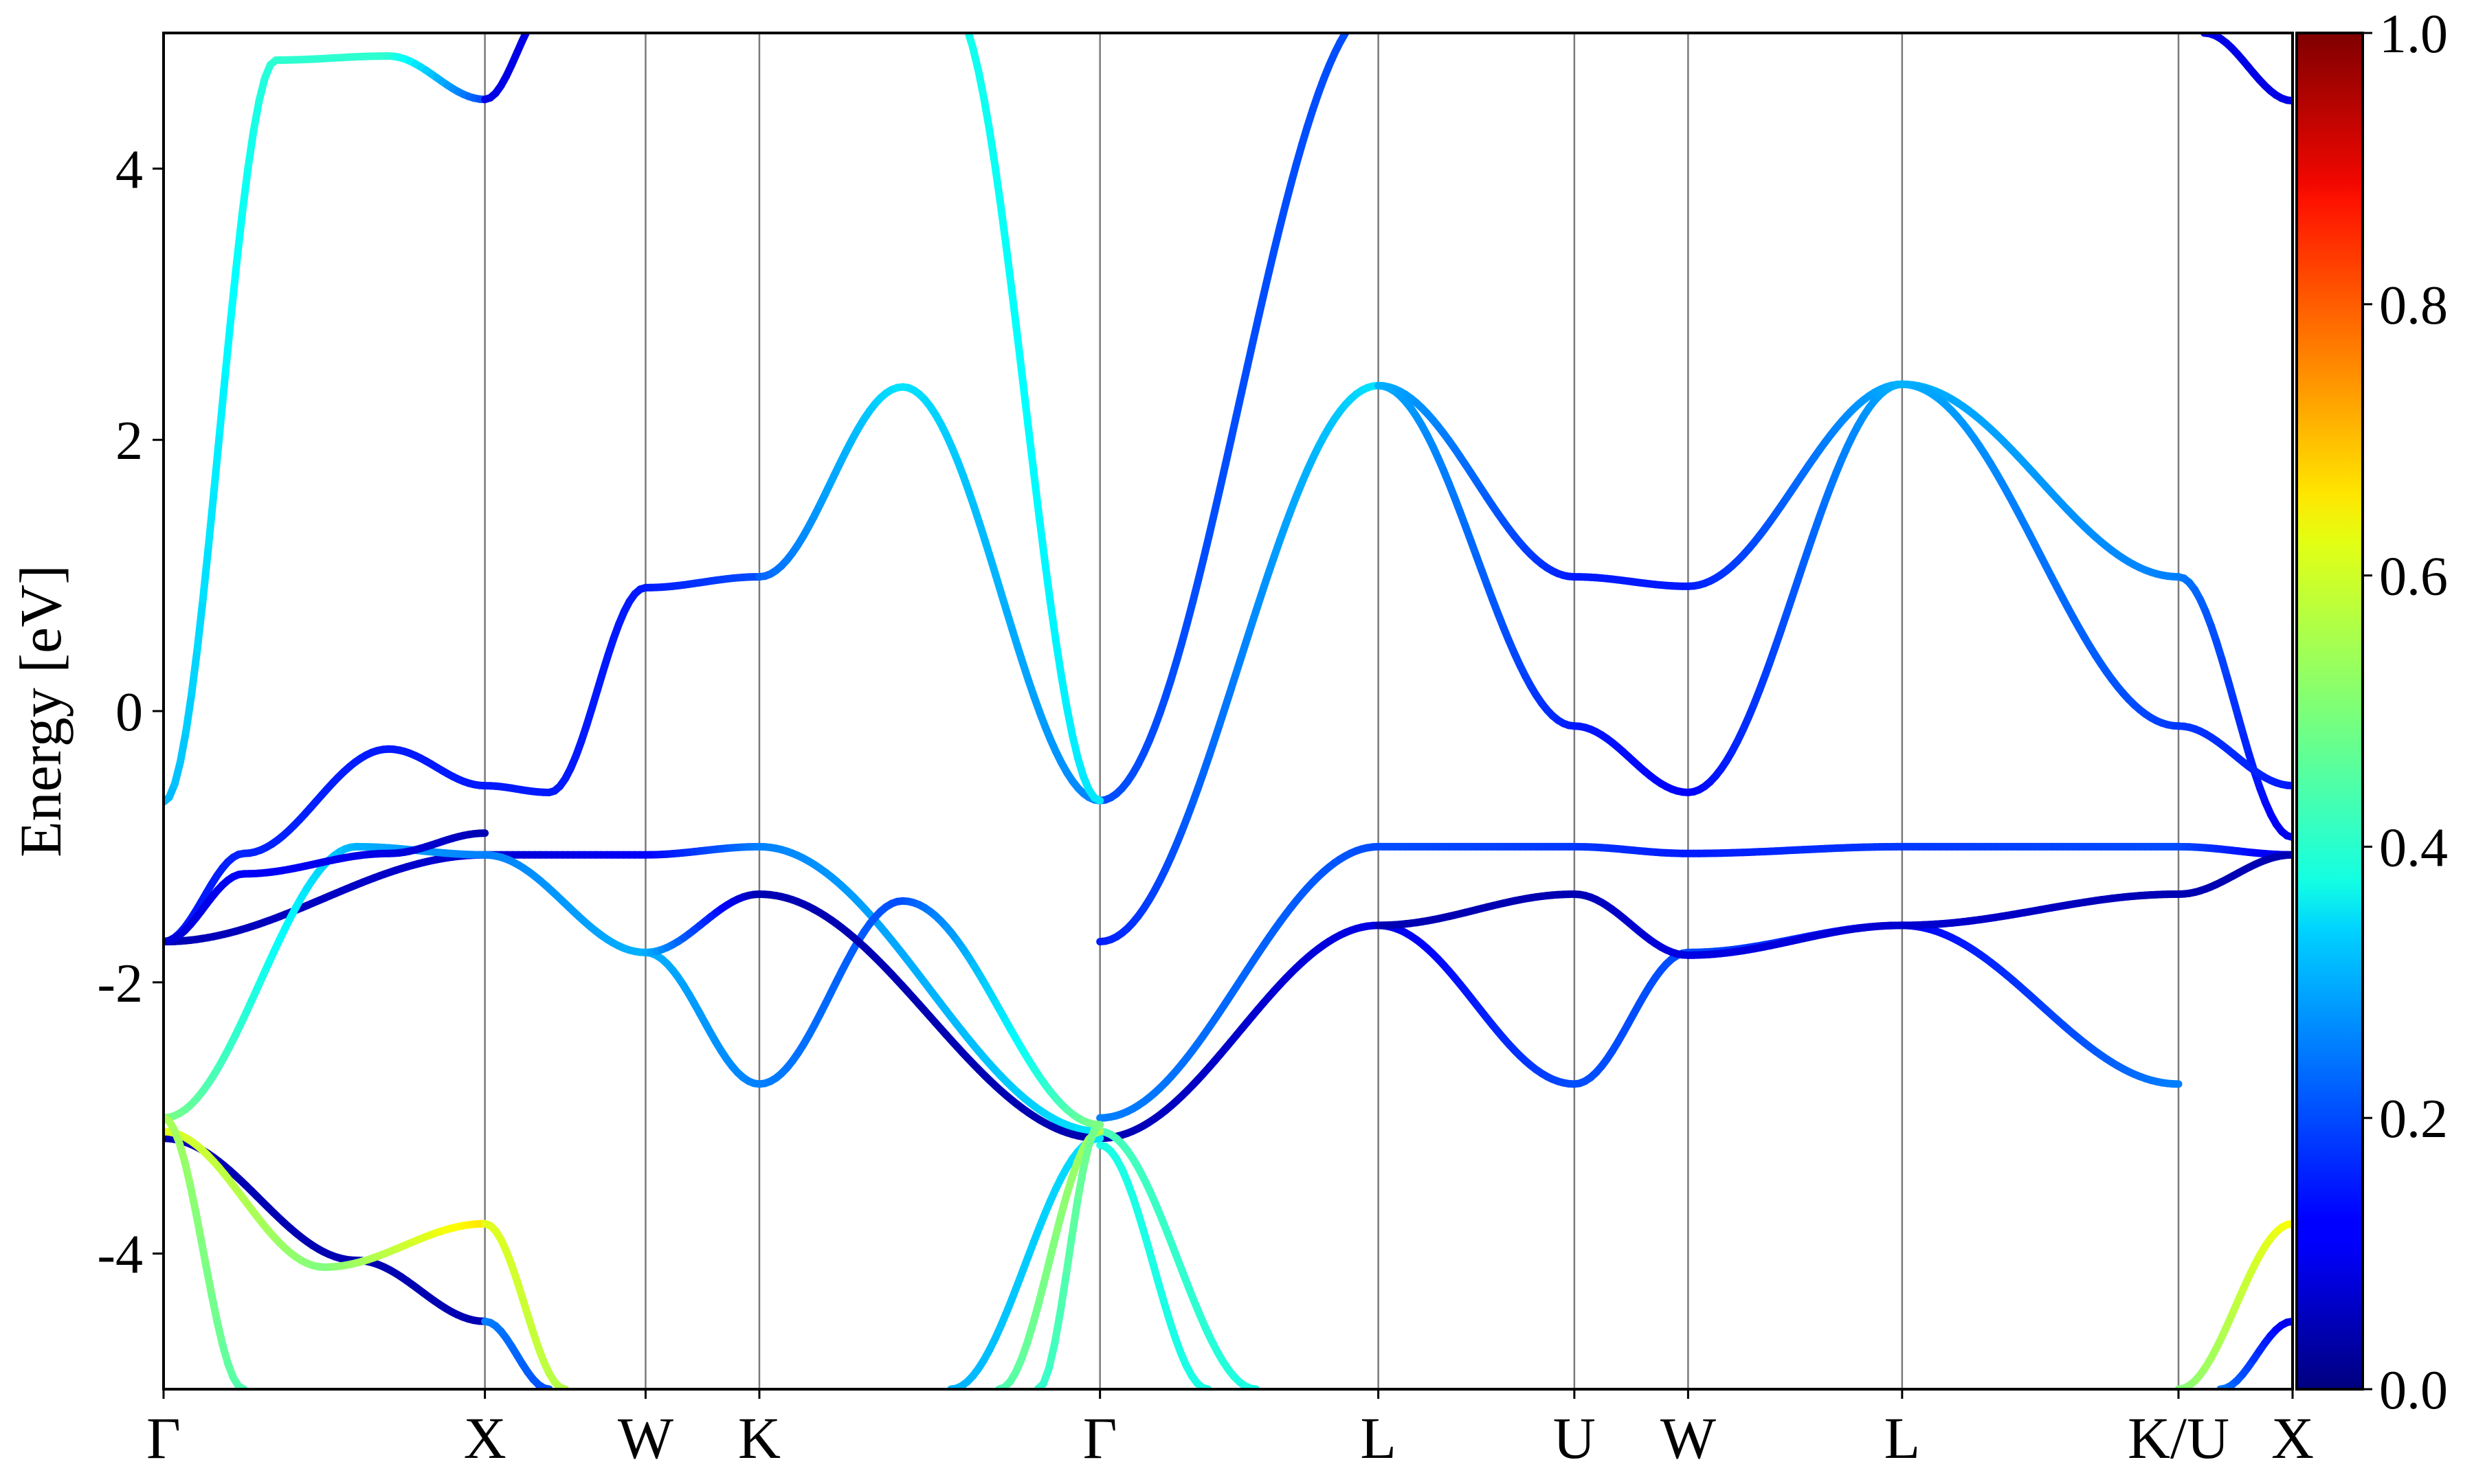 This screenshot has width=2474, height=1484. I want to click on y-axis: -4 -2 0 2 4, so click(130, 712).